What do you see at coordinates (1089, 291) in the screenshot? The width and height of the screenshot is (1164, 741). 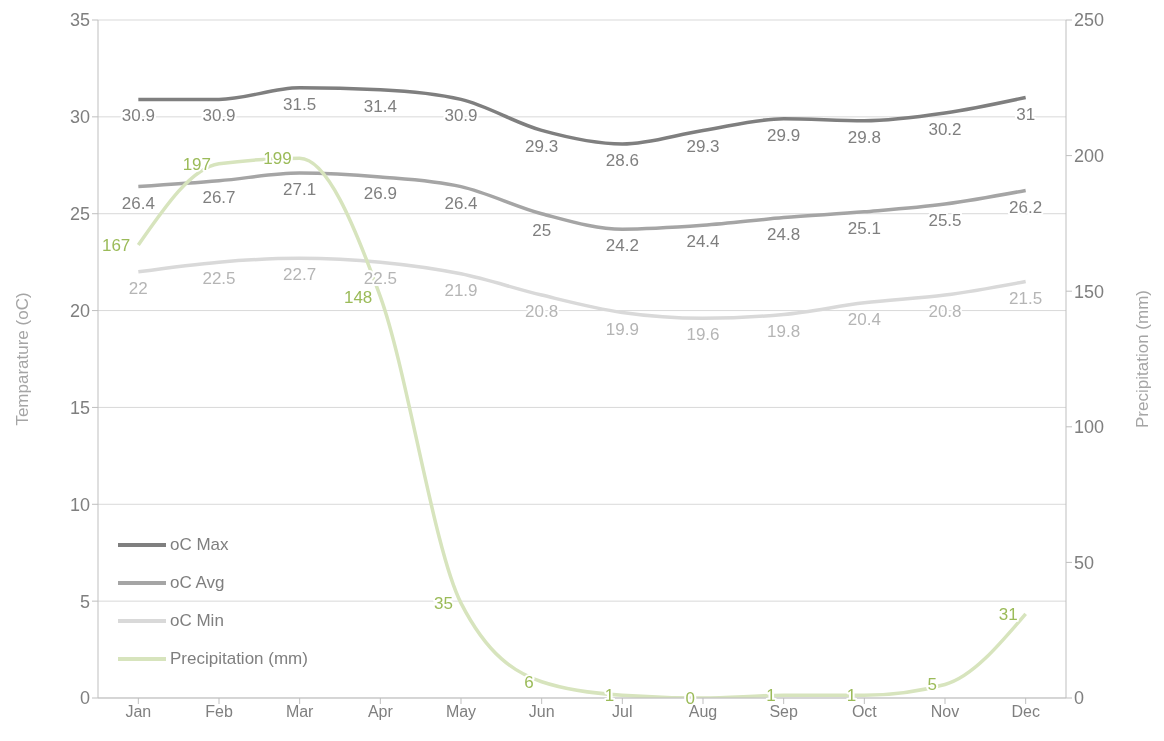 I see `y2-tick-label: 150` at bounding box center [1089, 291].